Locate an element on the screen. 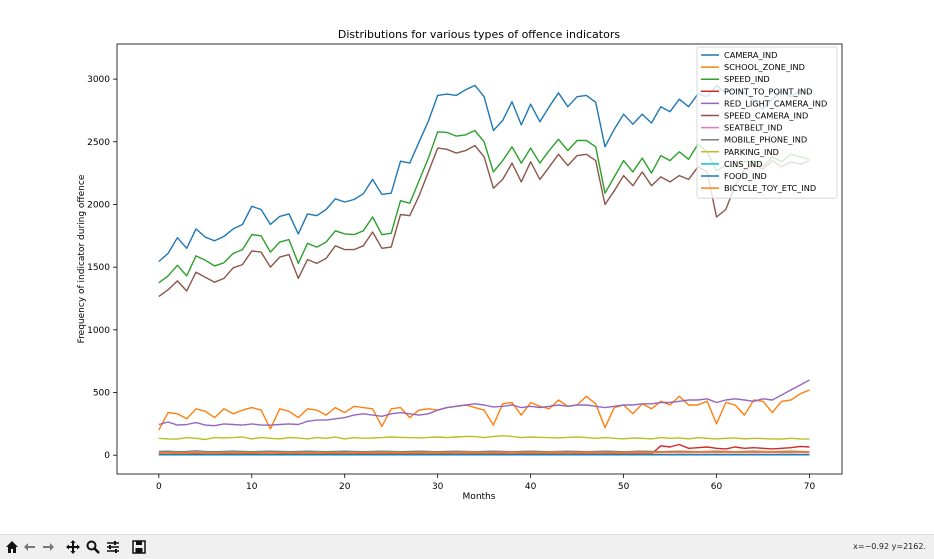  x-tick-label: 60 is located at coordinates (717, 487).